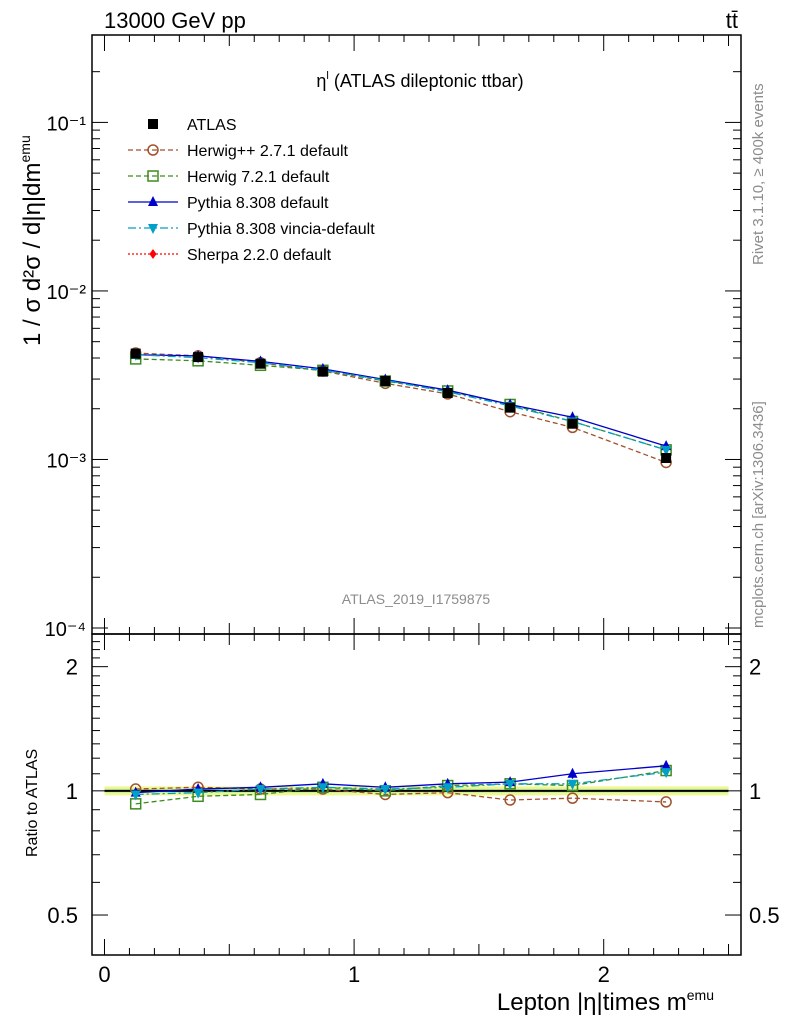 The height and width of the screenshot is (1024, 786). What do you see at coordinates (327, 76) in the screenshot?
I see `plot-title-sup: l` at bounding box center [327, 76].